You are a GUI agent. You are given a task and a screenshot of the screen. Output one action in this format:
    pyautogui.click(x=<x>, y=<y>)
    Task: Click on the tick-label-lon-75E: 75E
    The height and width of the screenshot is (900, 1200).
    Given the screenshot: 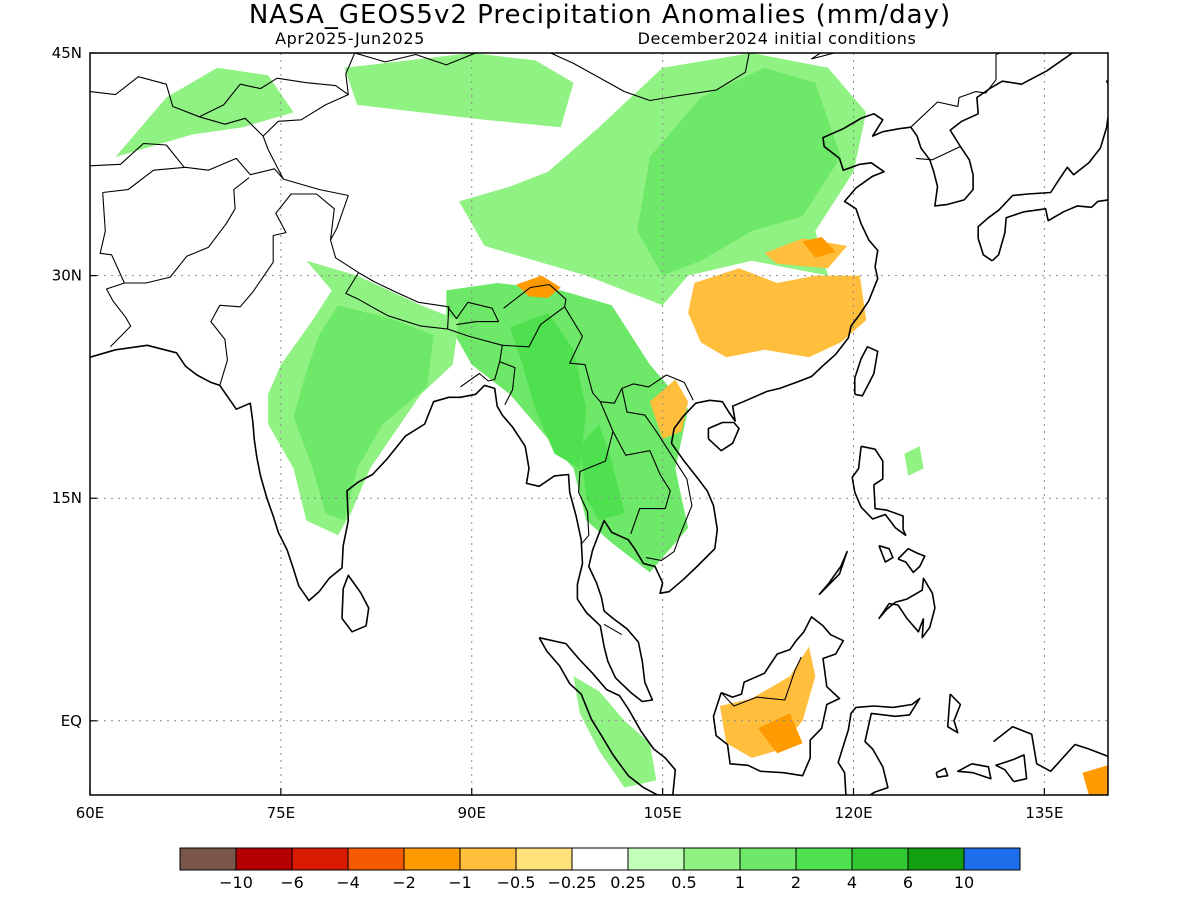 What is the action you would take?
    pyautogui.click(x=281, y=813)
    